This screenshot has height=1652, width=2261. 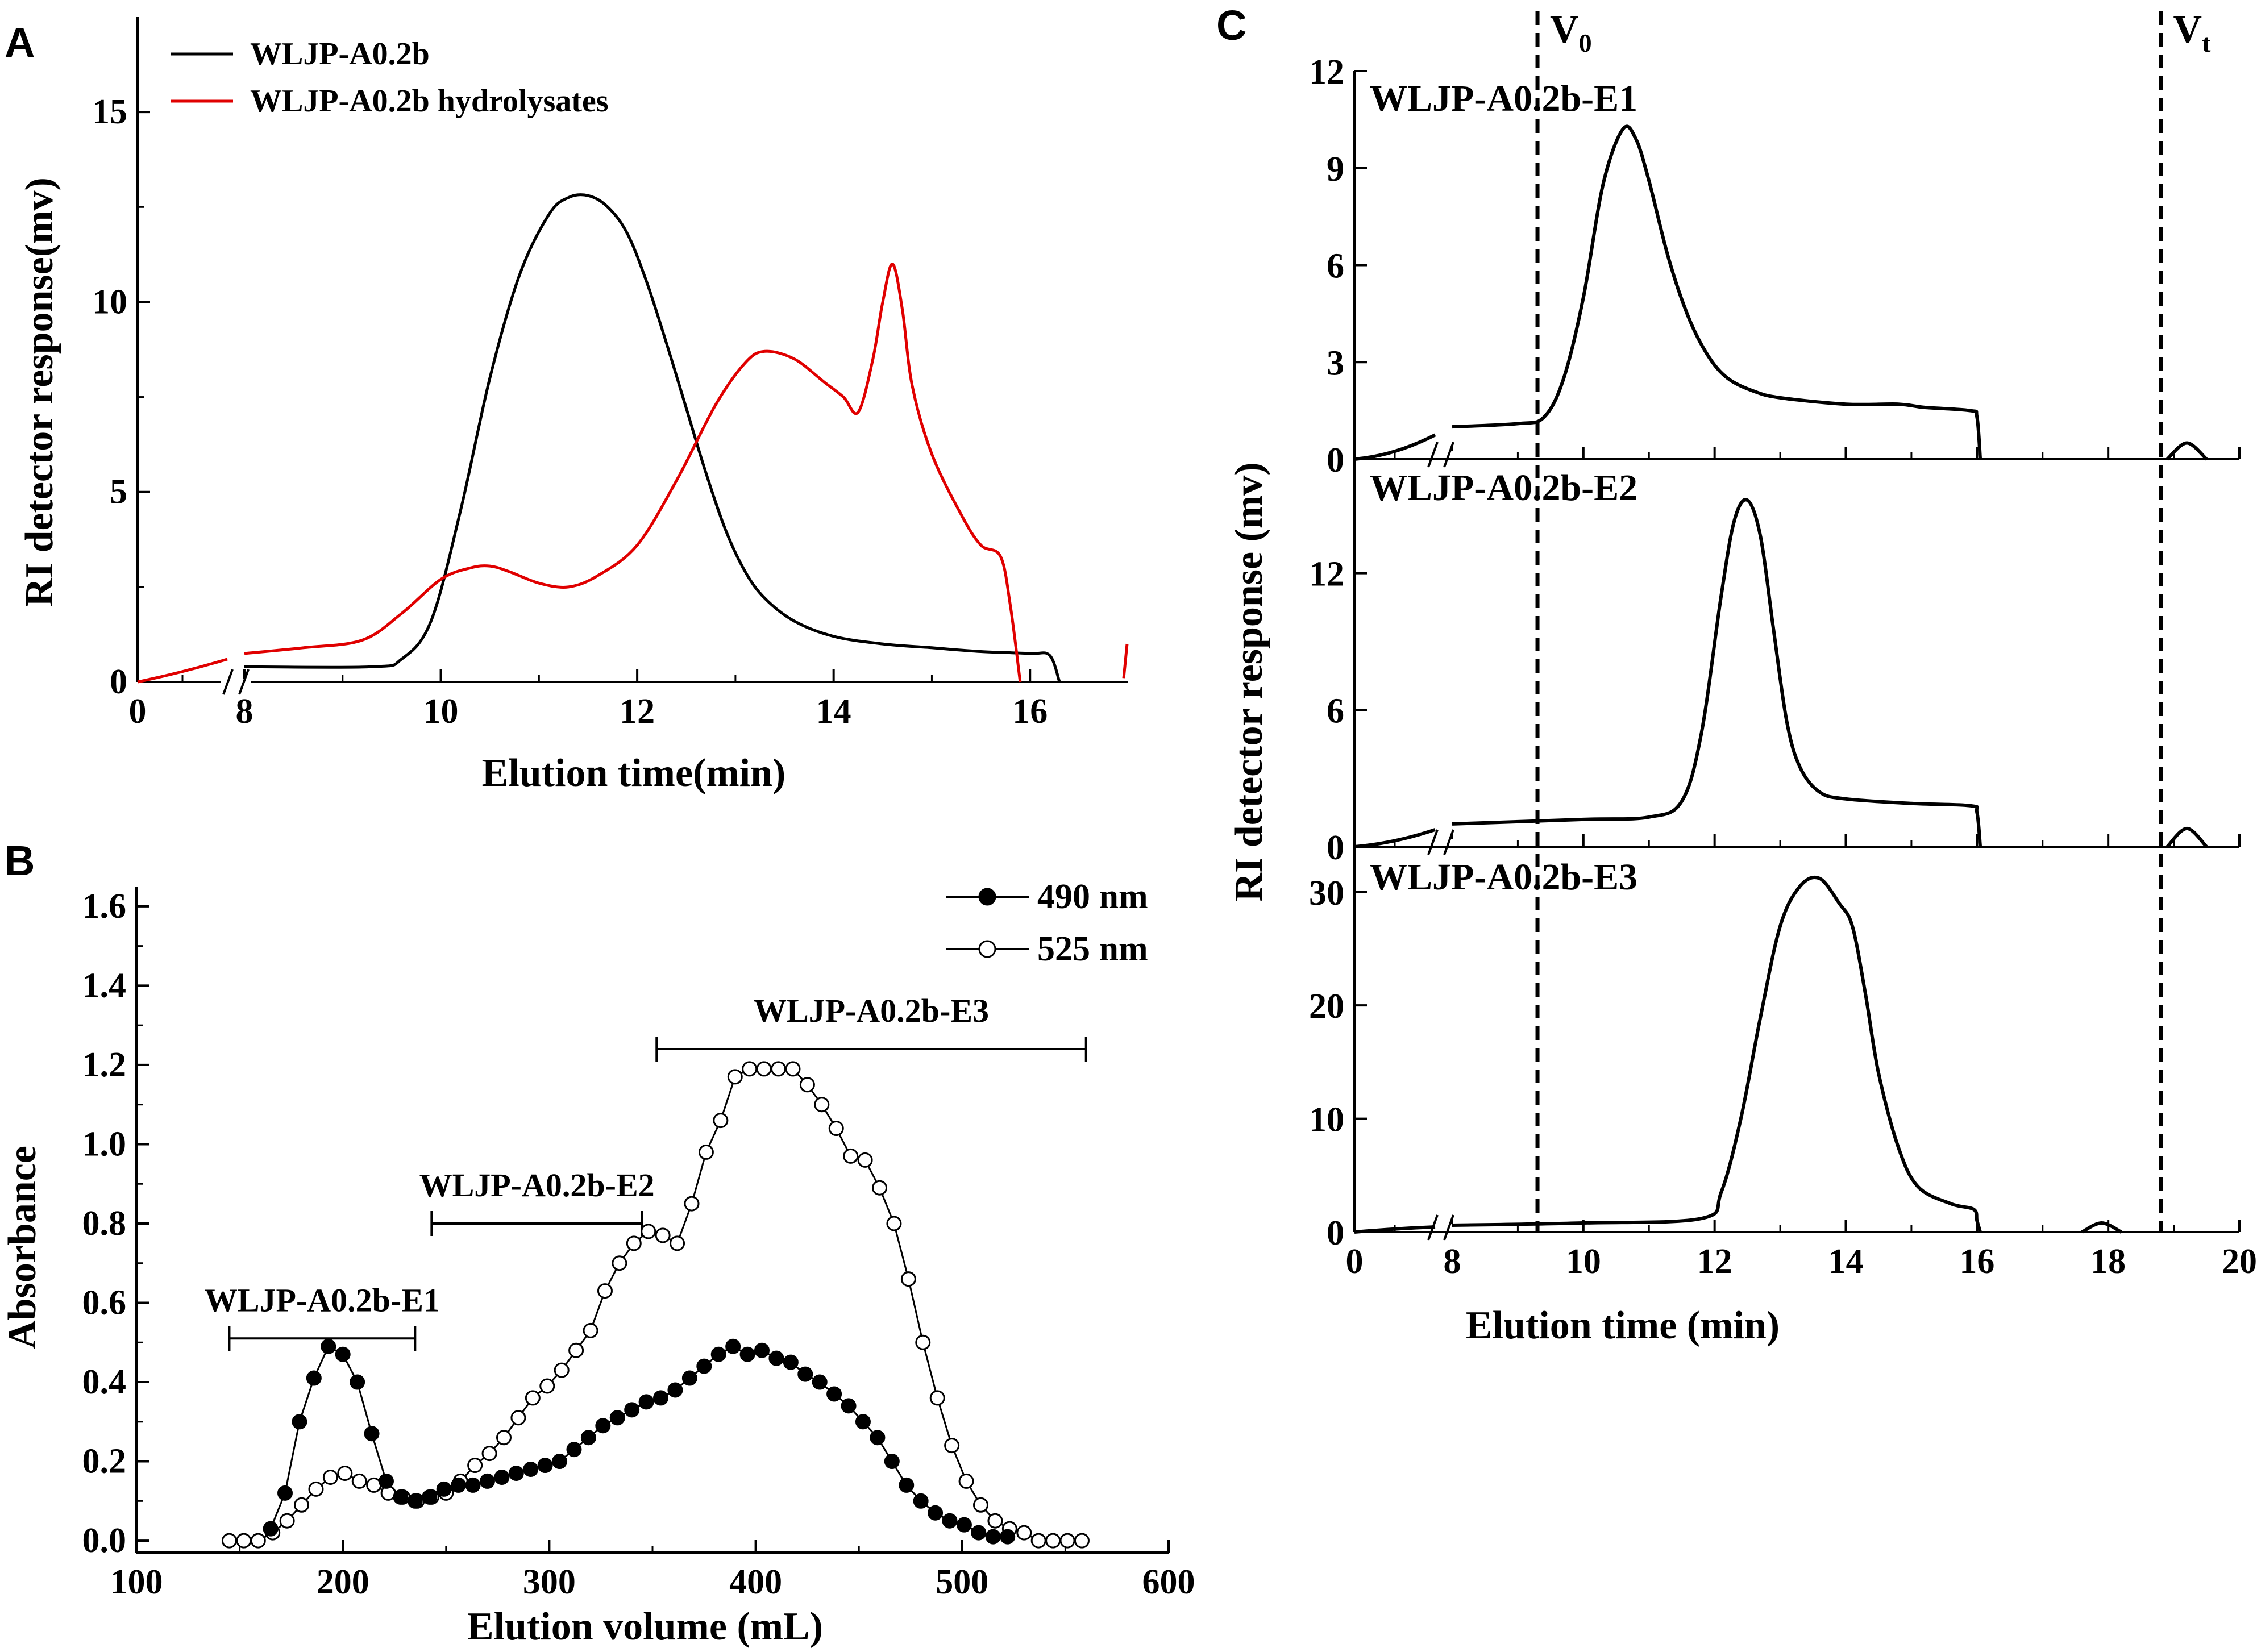 I want to click on panel-b-bracket-1-label: WLJP-A0.2b-E2, so click(x=537, y=1185).